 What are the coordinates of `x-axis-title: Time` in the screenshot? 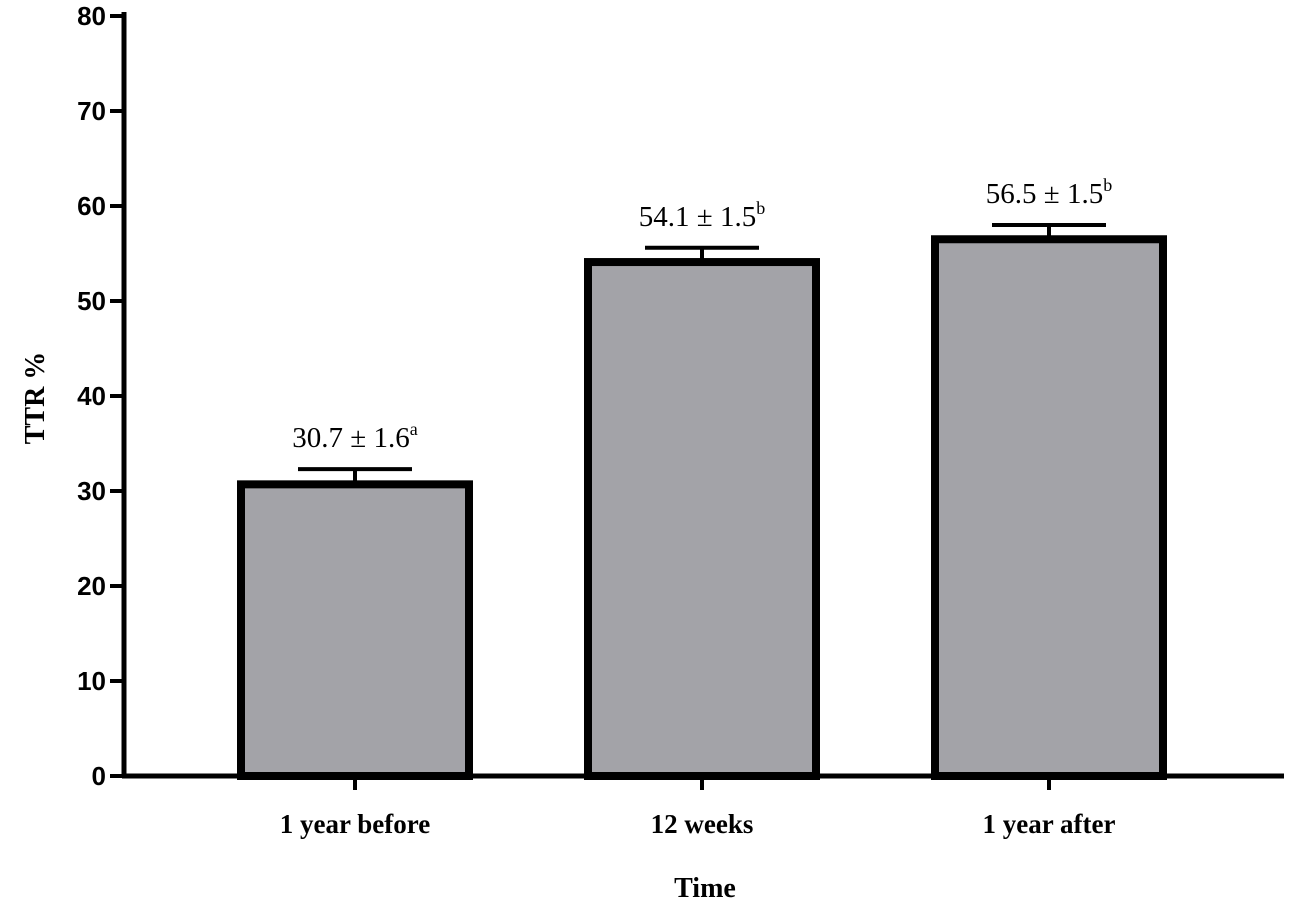 It's located at (705, 888).